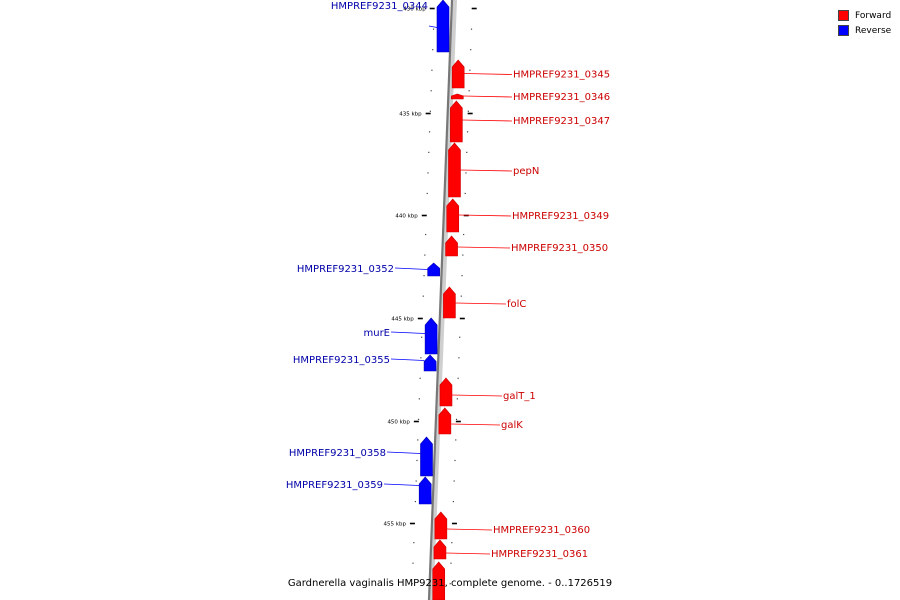  I want to click on legend-item-forward: Forward, so click(864, 15).